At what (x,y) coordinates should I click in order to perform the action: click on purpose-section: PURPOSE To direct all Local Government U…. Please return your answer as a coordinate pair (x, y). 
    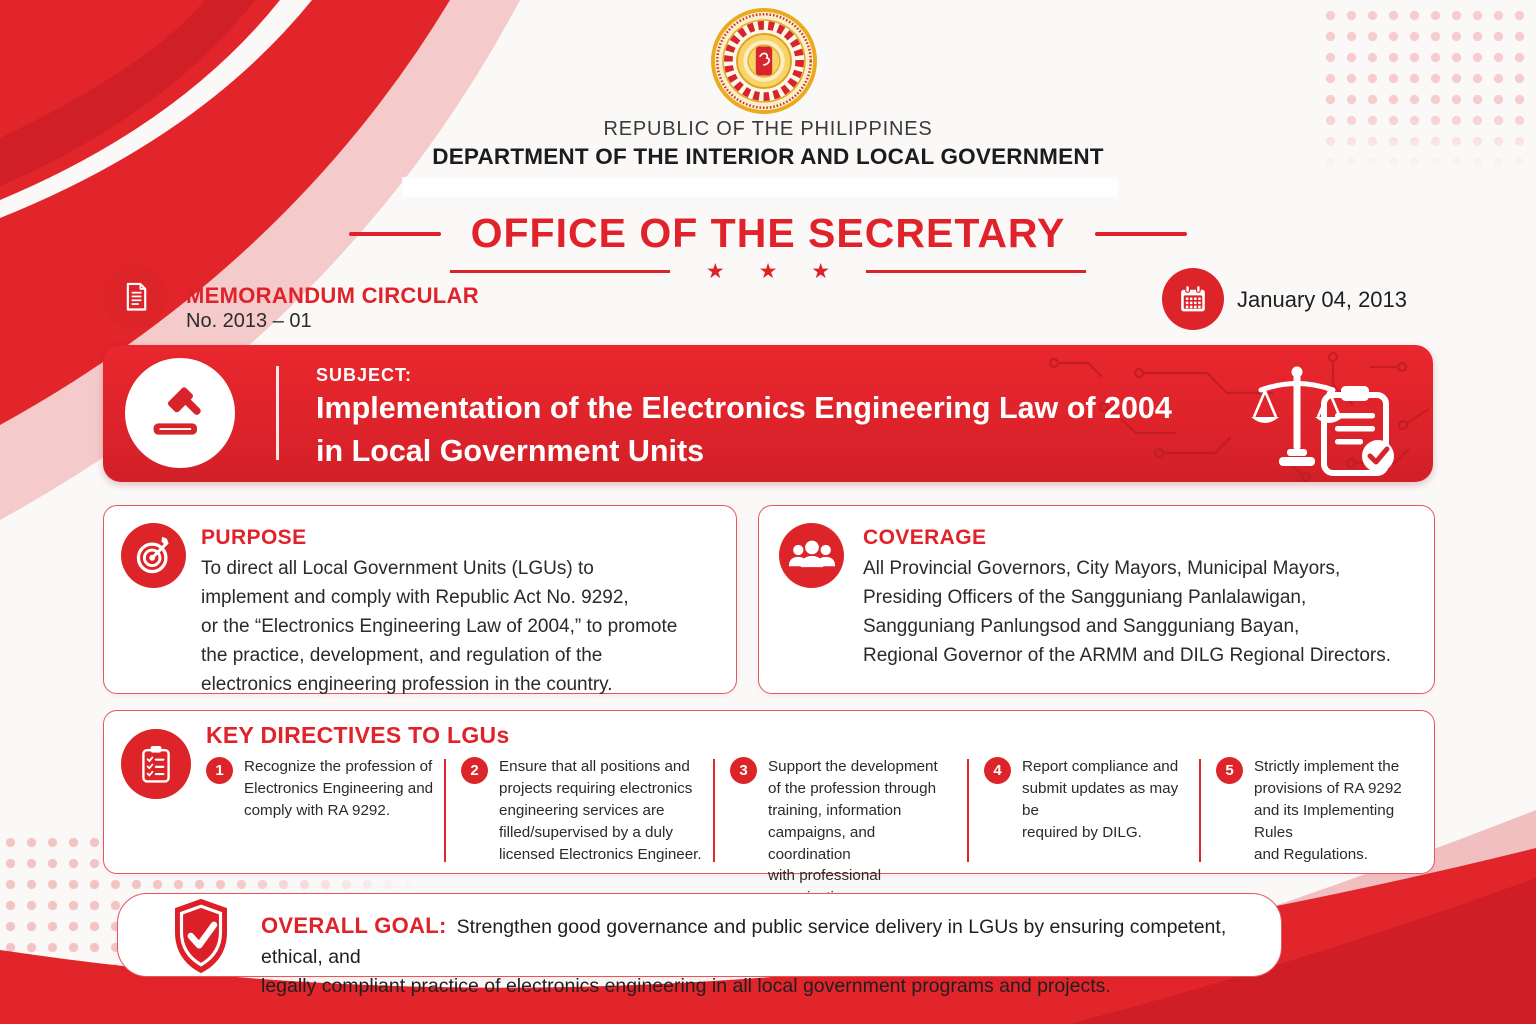
    Looking at the image, I should click on (420, 600).